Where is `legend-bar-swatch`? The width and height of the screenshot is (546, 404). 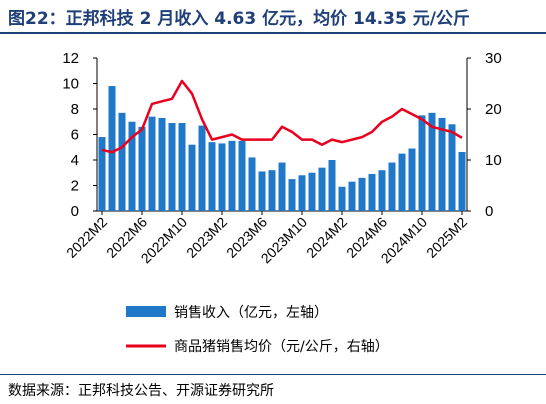 legend-bar-swatch is located at coordinates (146, 311).